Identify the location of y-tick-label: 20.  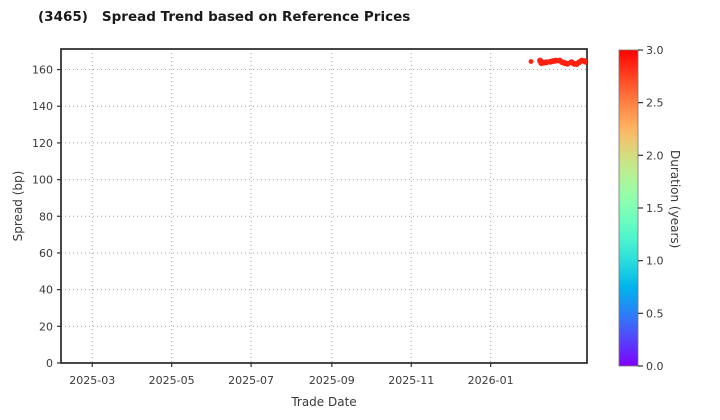
(46, 326).